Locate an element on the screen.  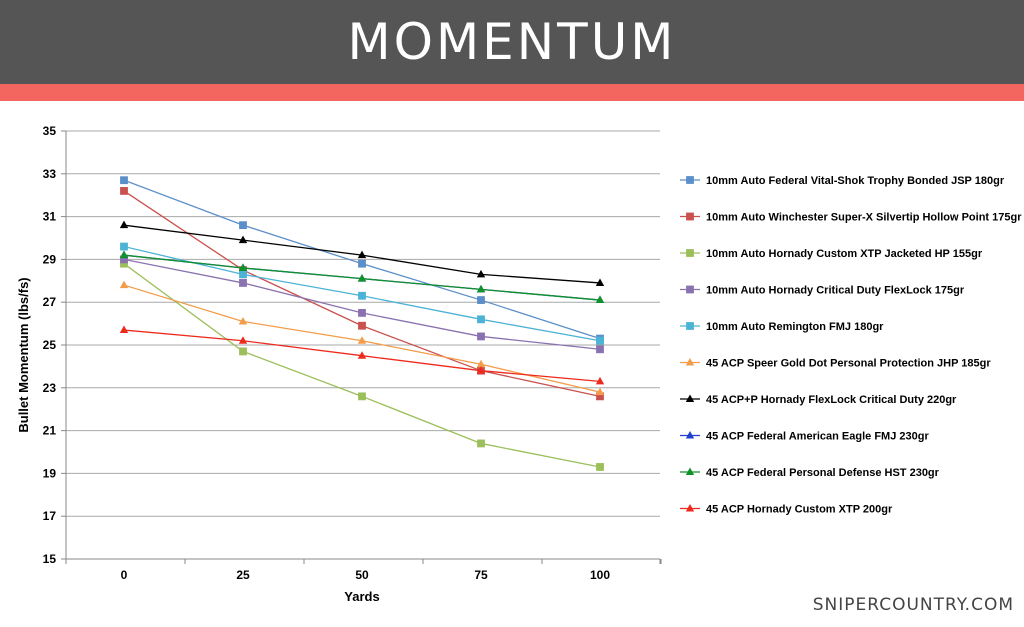
x-tick-label: 0 is located at coordinates (124, 575).